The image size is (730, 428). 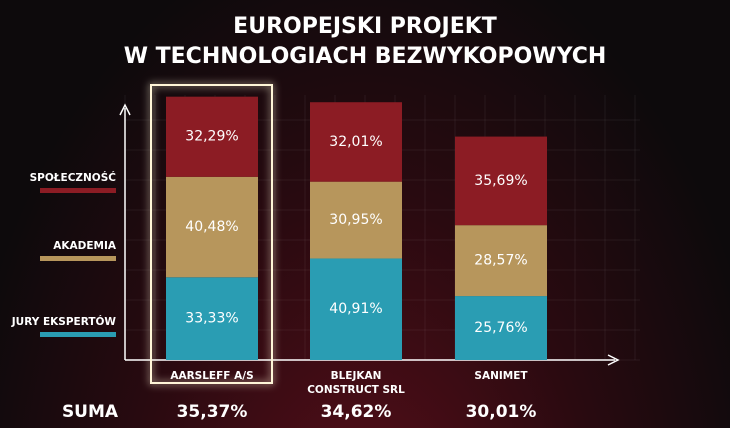 What do you see at coordinates (501, 376) in the screenshot?
I see `x-tick-label: SANIMET` at bounding box center [501, 376].